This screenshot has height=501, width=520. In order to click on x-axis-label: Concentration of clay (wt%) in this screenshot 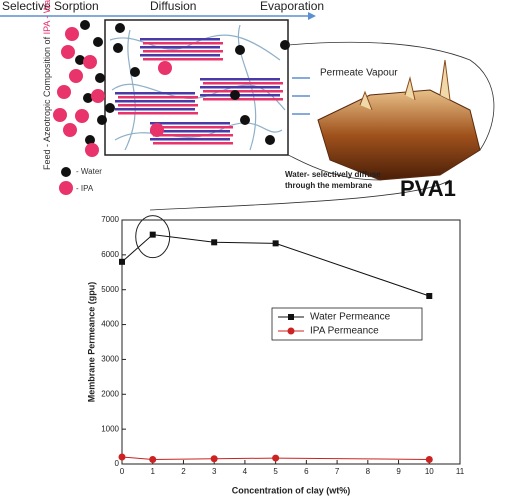, I will do `click(291, 490)`.